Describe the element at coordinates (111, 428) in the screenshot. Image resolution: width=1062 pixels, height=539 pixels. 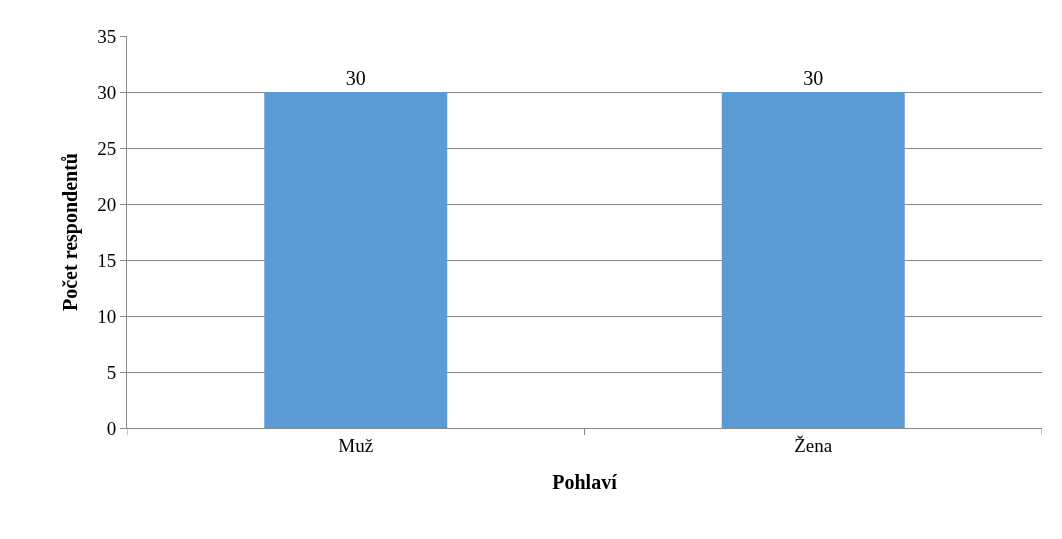
I see `y-tick-label: 0` at that location.